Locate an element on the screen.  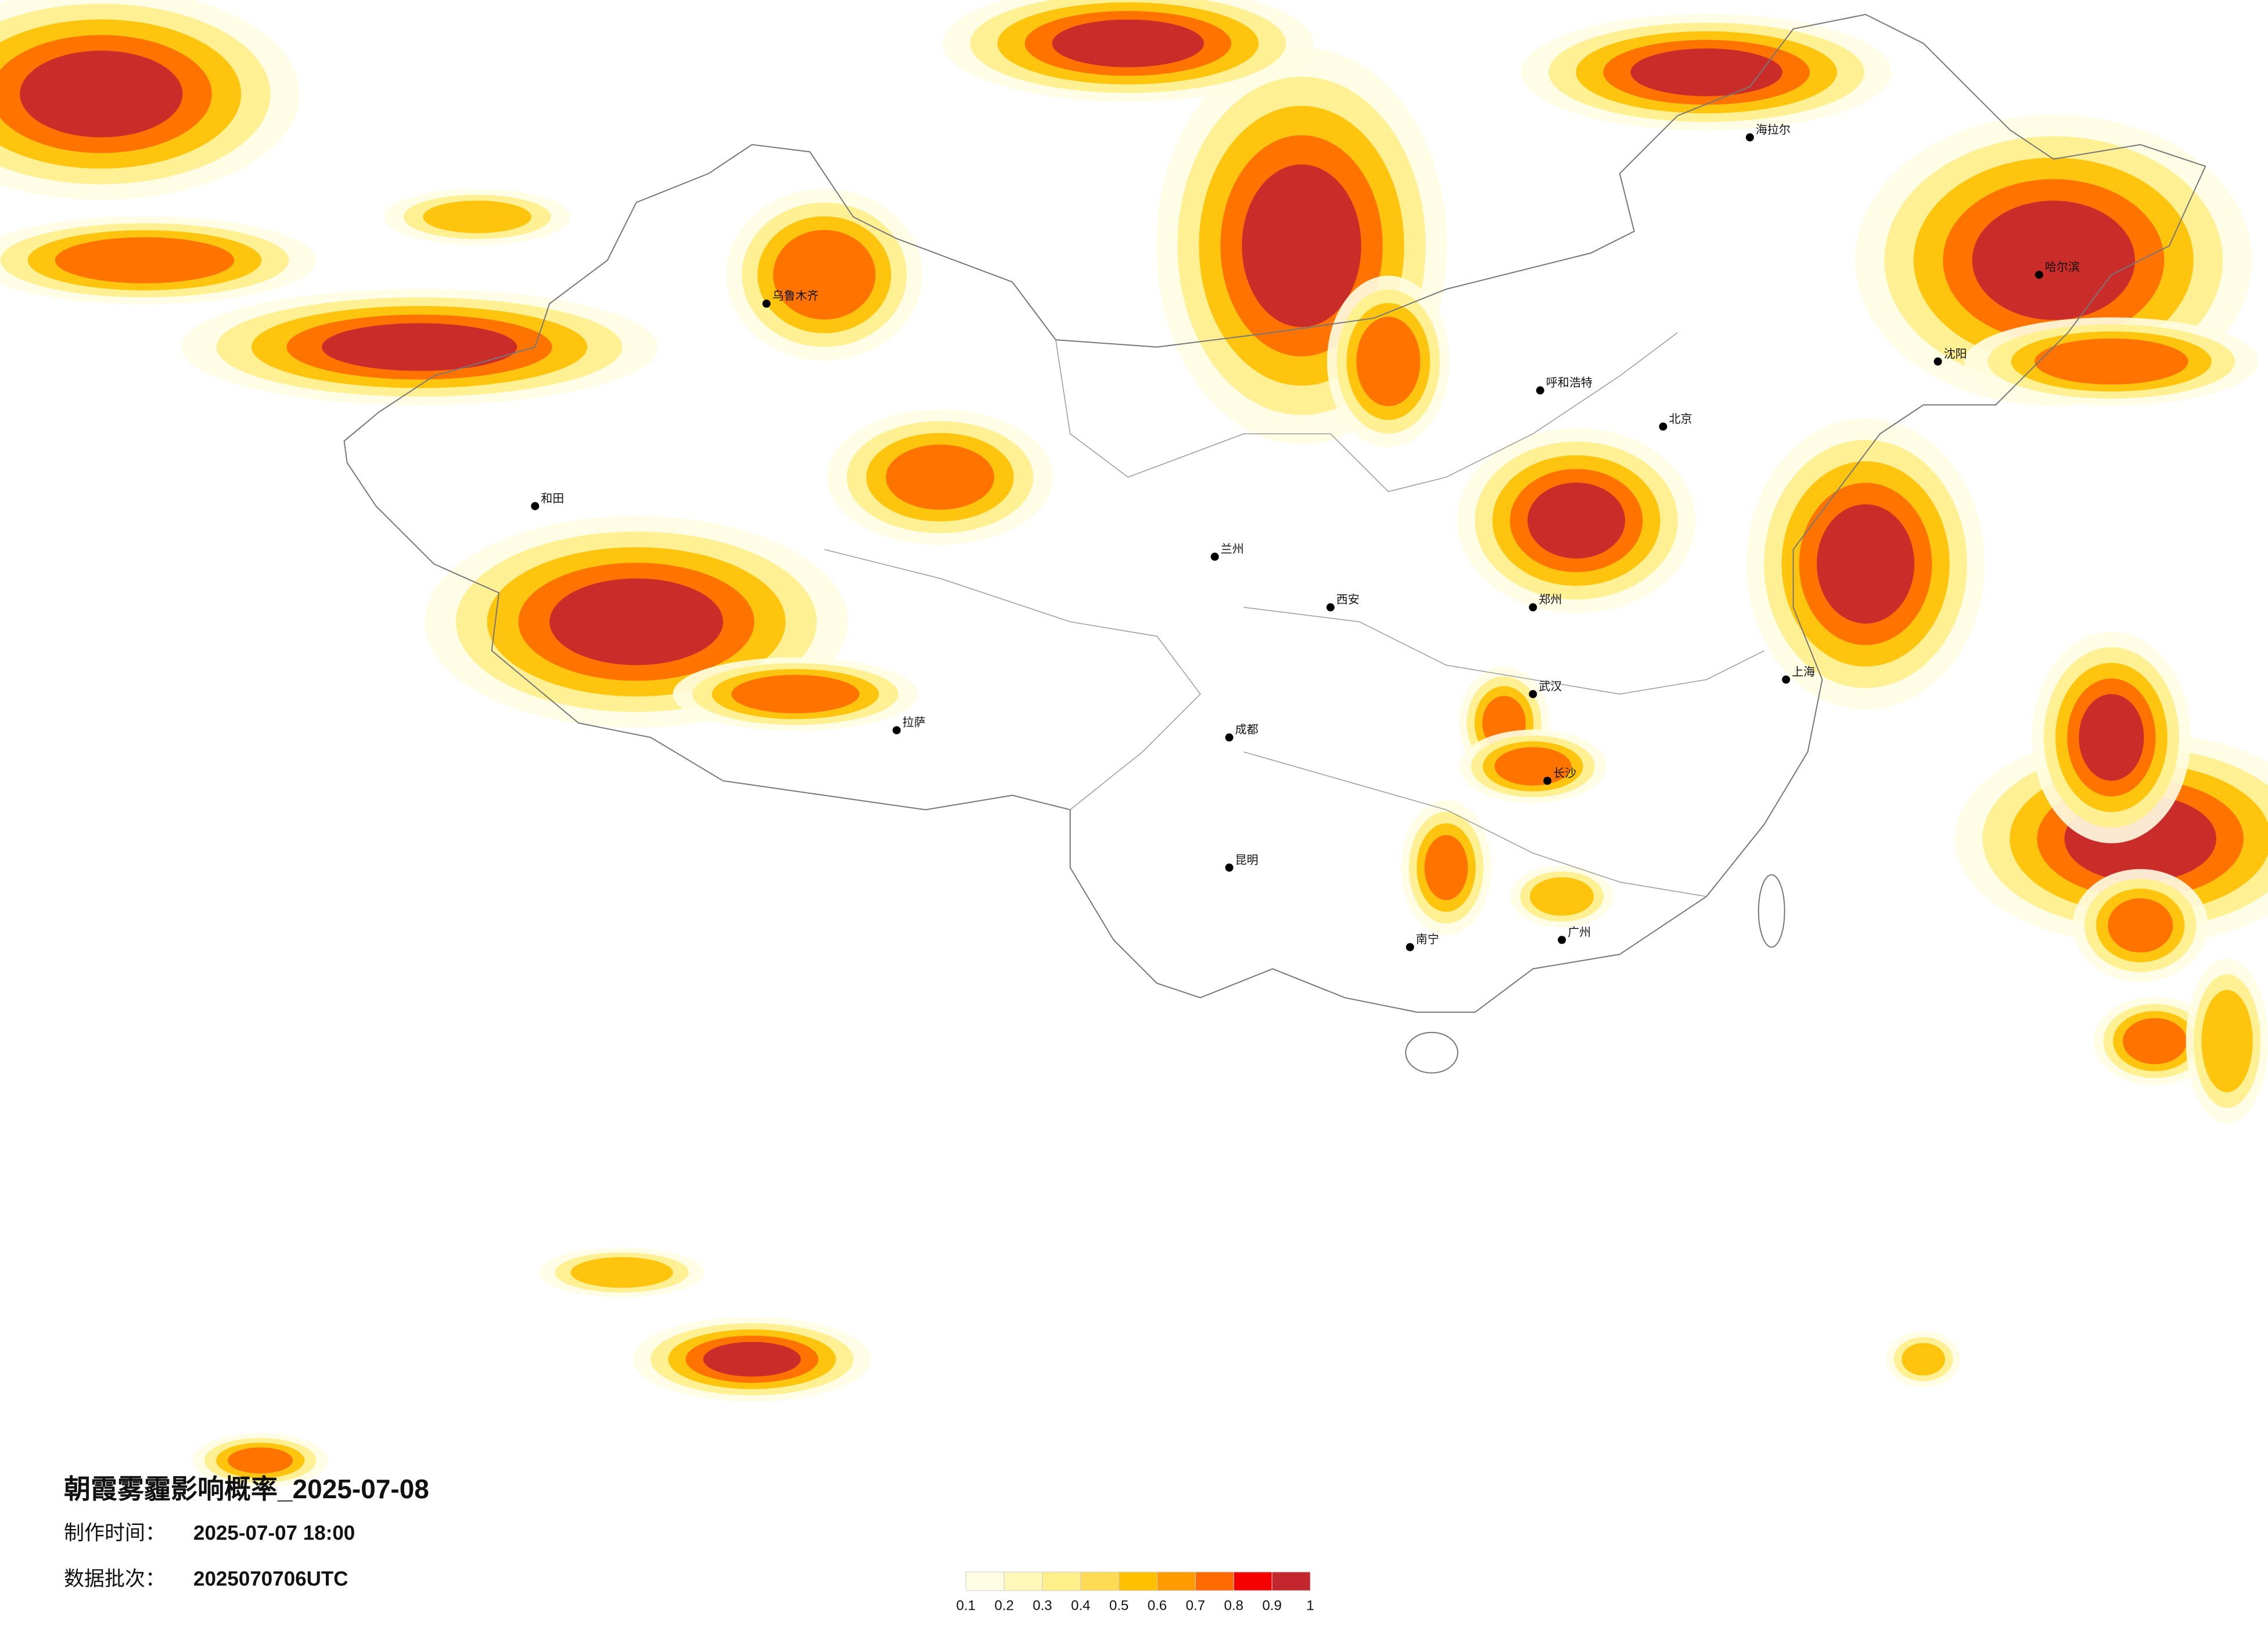
city-label: 沈阳 is located at coordinates (1955, 354).